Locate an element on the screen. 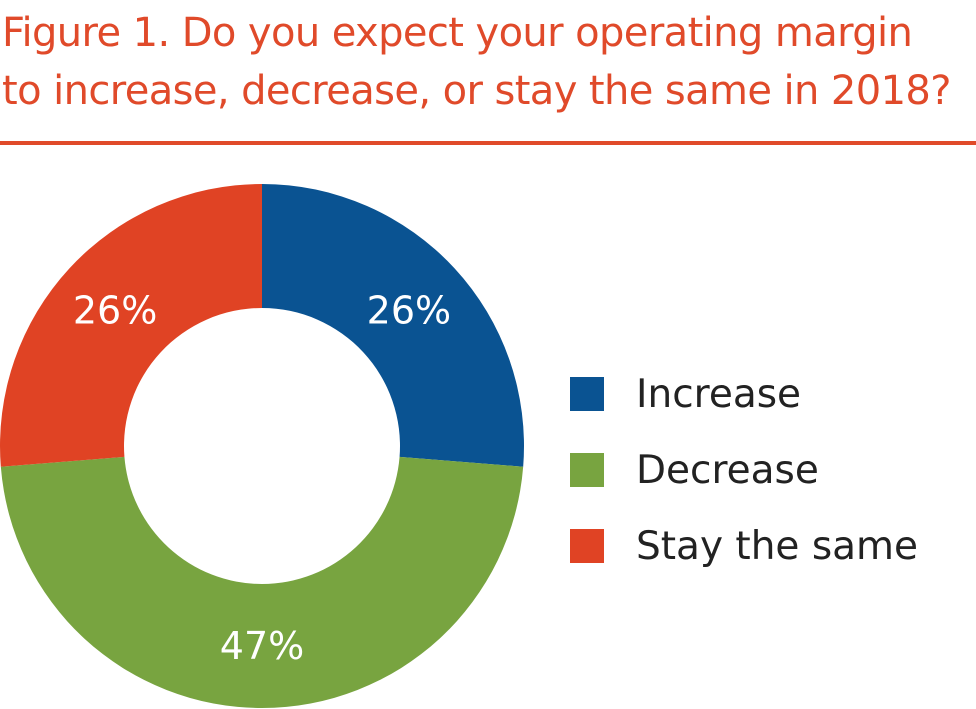 The height and width of the screenshot is (709, 976). legend-label-same: Stay the same is located at coordinates (777, 546).